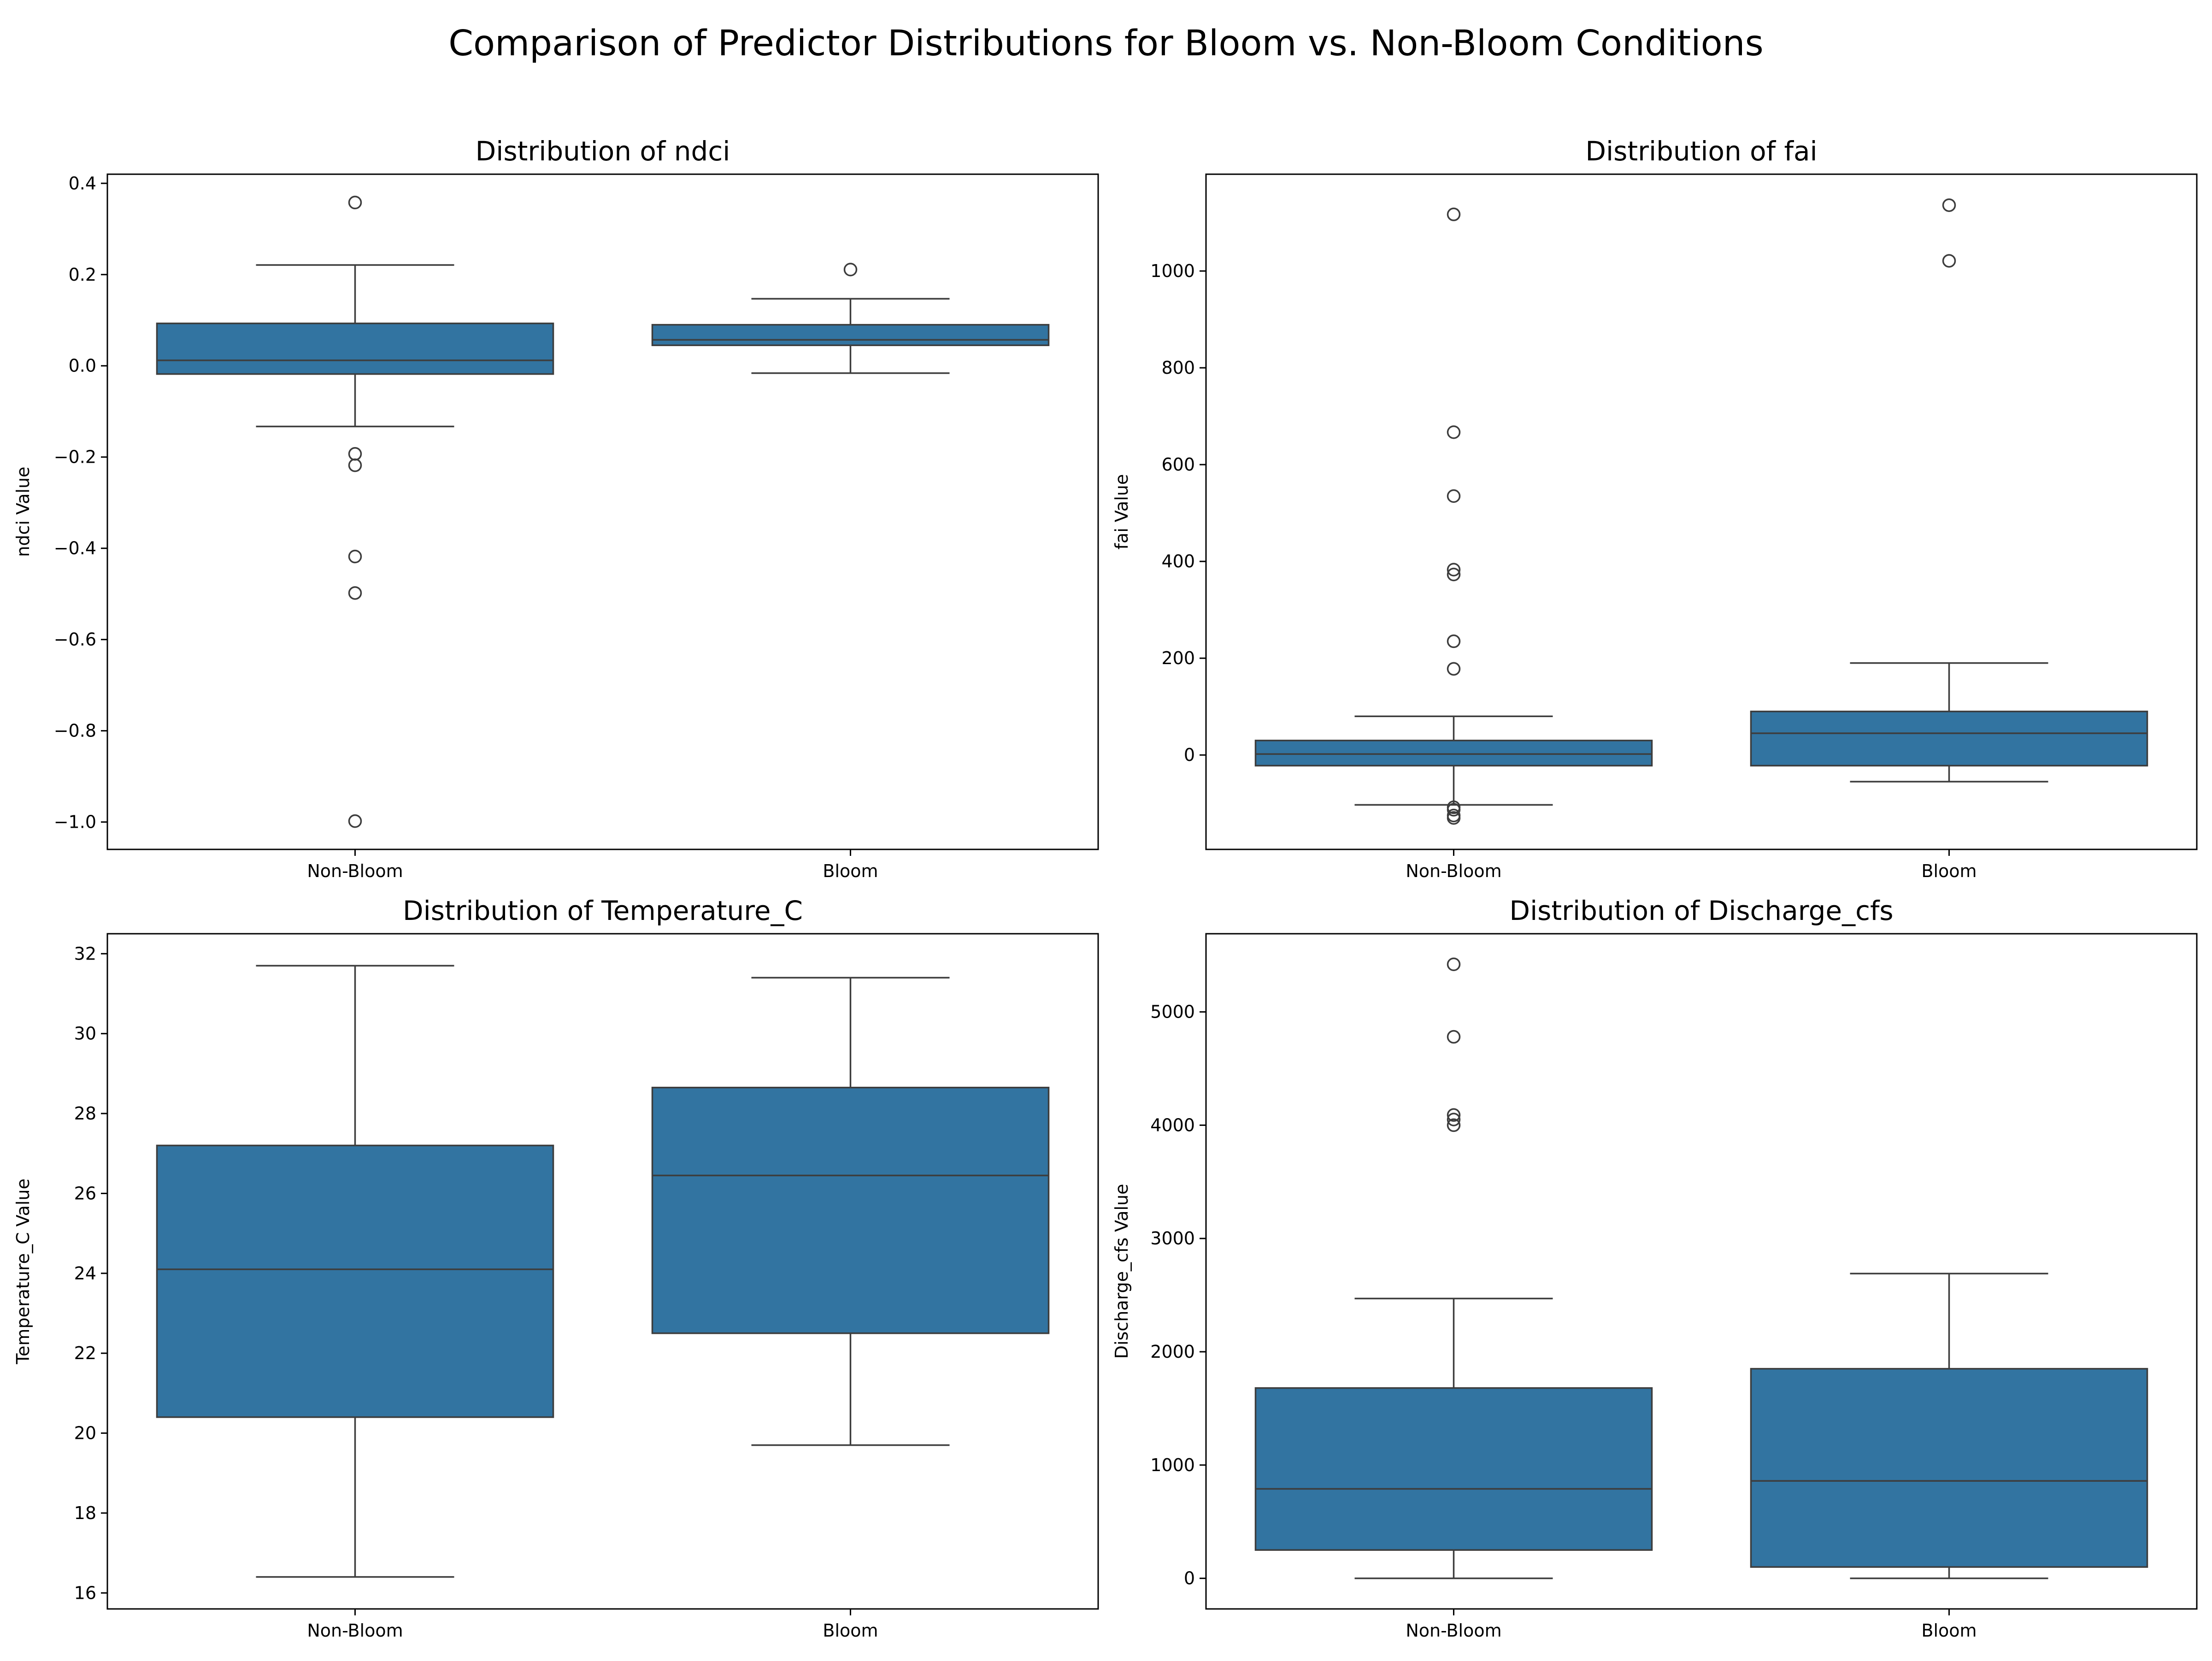 Image resolution: width=2212 pixels, height=1661 pixels. Describe the element at coordinates (1178, 658) in the screenshot. I see `y-tick-label: 200` at that location.